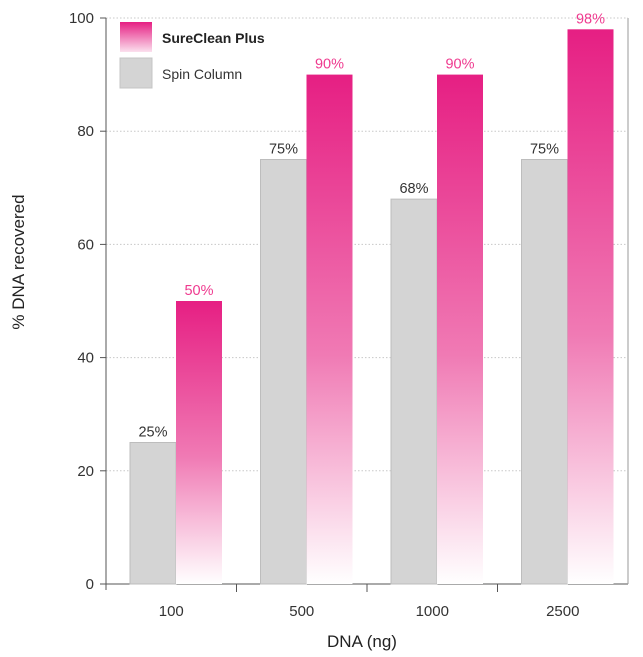 The image size is (643, 657). What do you see at coordinates (85, 244) in the screenshot?
I see `y-tick-label: 60` at bounding box center [85, 244].